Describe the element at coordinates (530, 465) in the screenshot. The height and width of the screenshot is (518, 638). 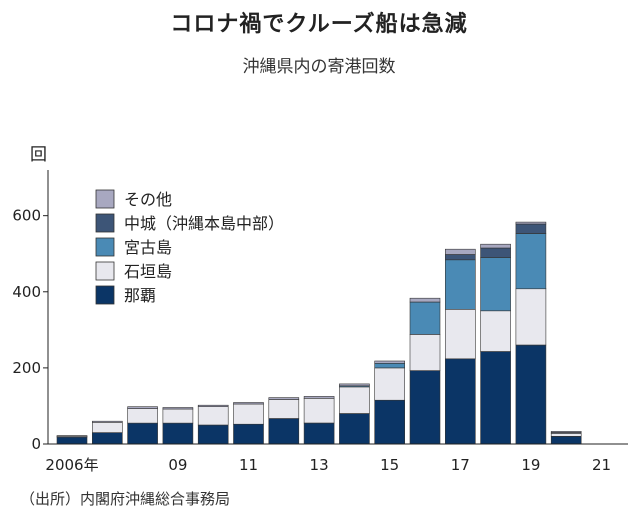
I see `x-tick-label-19: 19` at that location.